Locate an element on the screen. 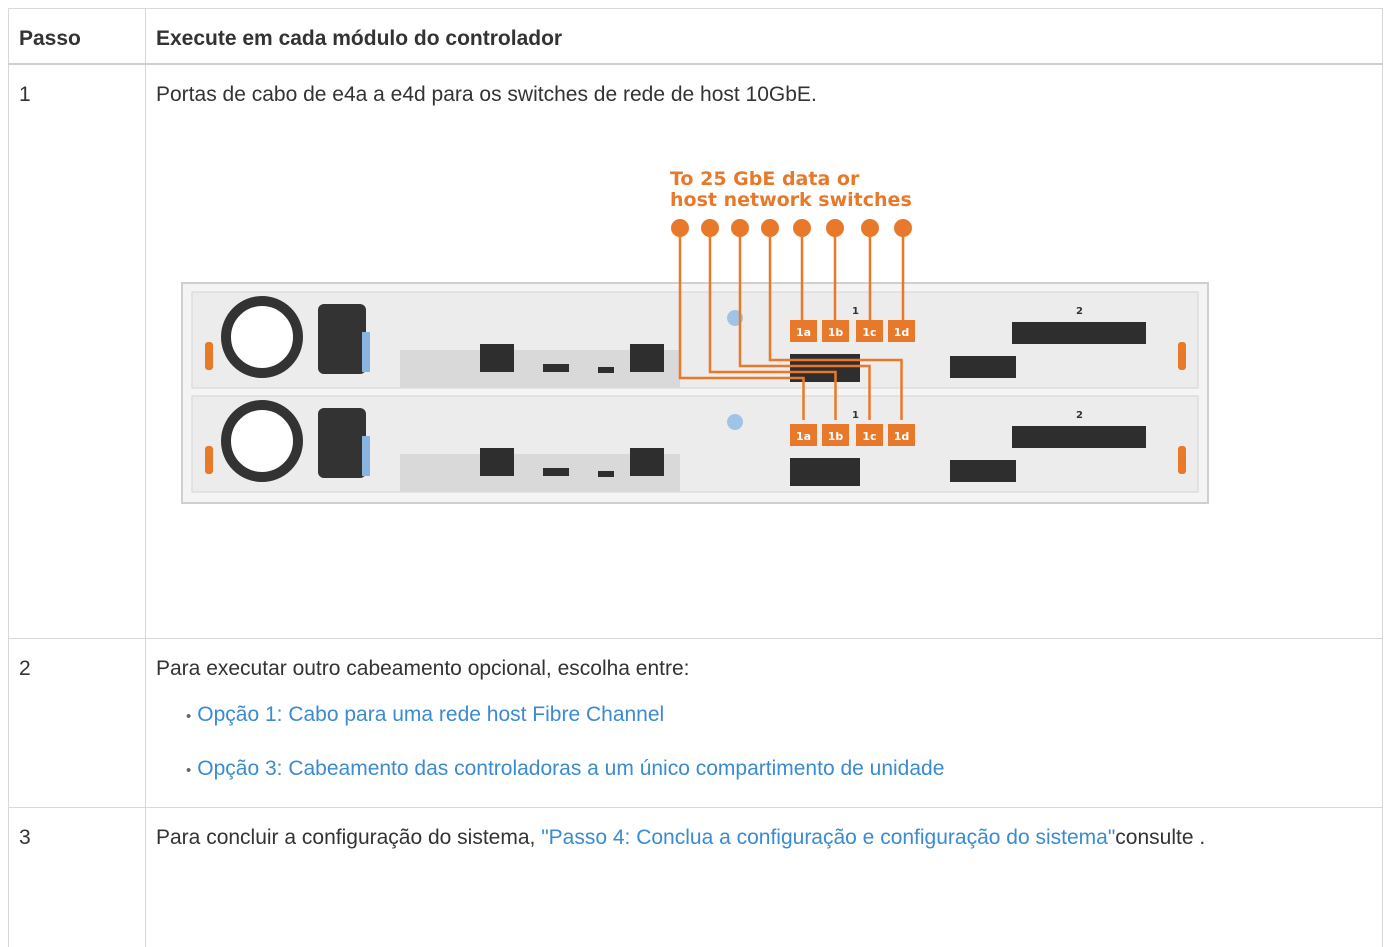 Image resolution: width=1384 pixels, height=947 pixels. text: Para concluir a configuração do sistema, is located at coordinates (349, 837).